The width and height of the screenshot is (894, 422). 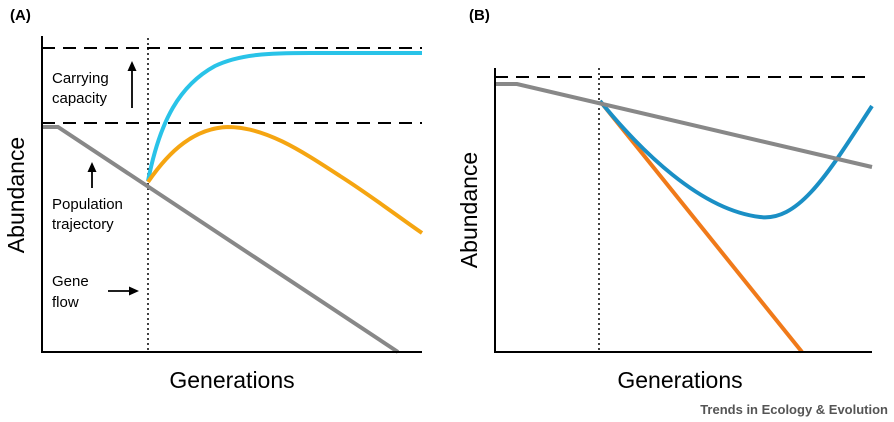 What do you see at coordinates (701, 226) in the screenshot?
I see `panel-b-no-rescue-line` at bounding box center [701, 226].